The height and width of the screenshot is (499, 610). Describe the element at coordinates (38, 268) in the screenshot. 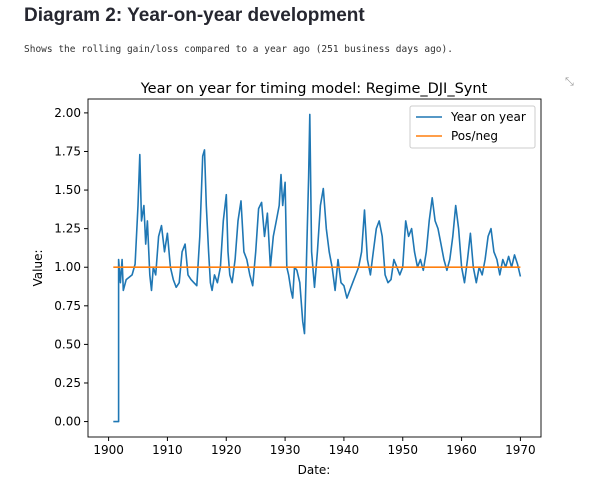

I see `y-axis-label: Value:` at that location.